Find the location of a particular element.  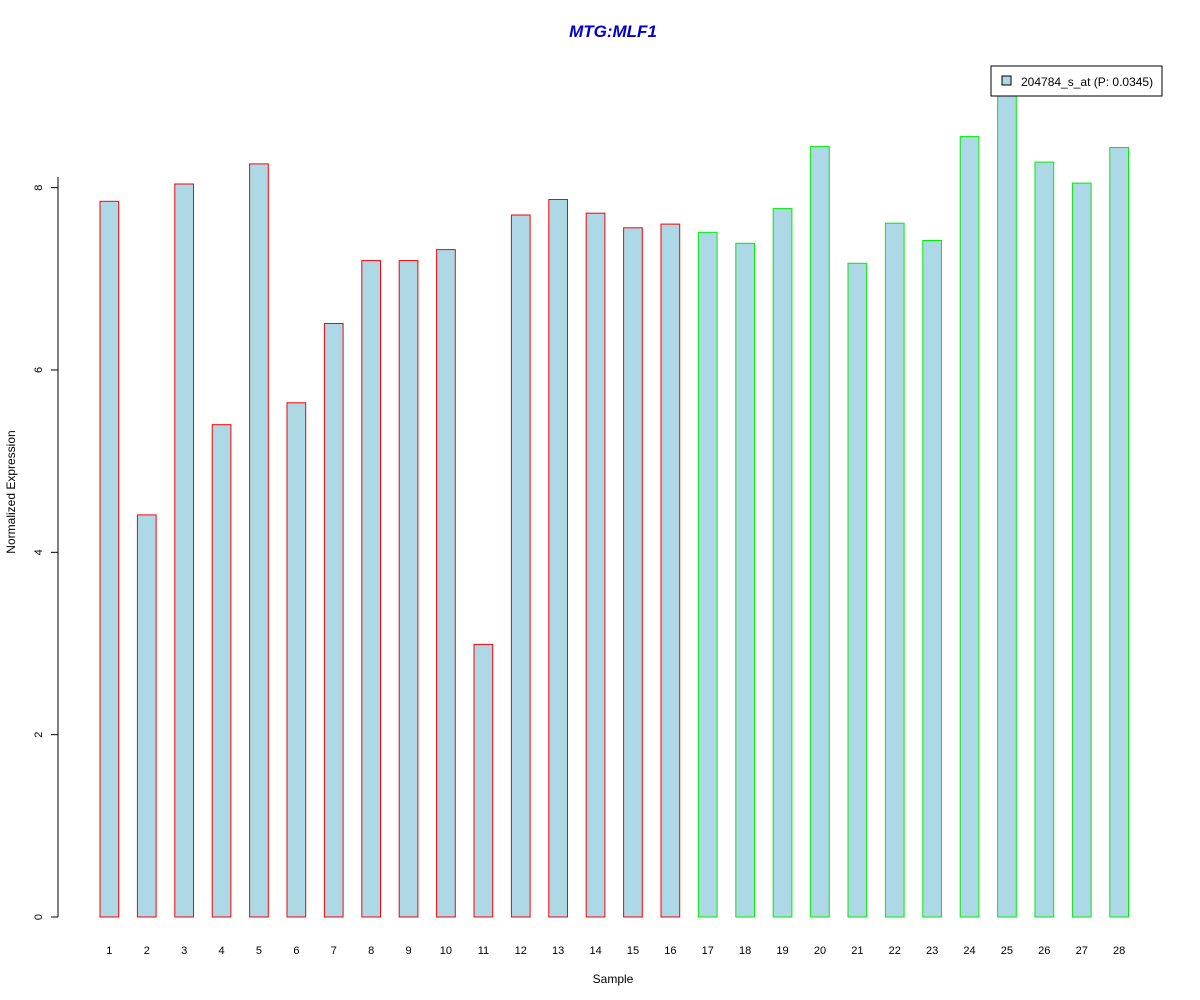

x-tick-label: 9 is located at coordinates (409, 951).